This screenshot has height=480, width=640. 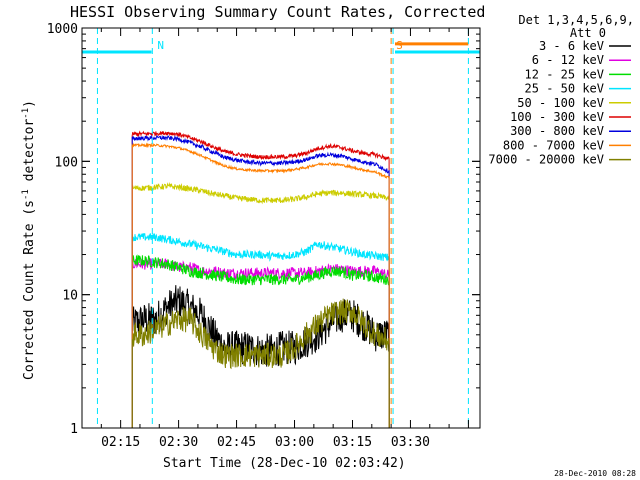 What do you see at coordinates (557, 117) in the screenshot?
I see `legend-label: 100 - 300 keV` at bounding box center [557, 117].